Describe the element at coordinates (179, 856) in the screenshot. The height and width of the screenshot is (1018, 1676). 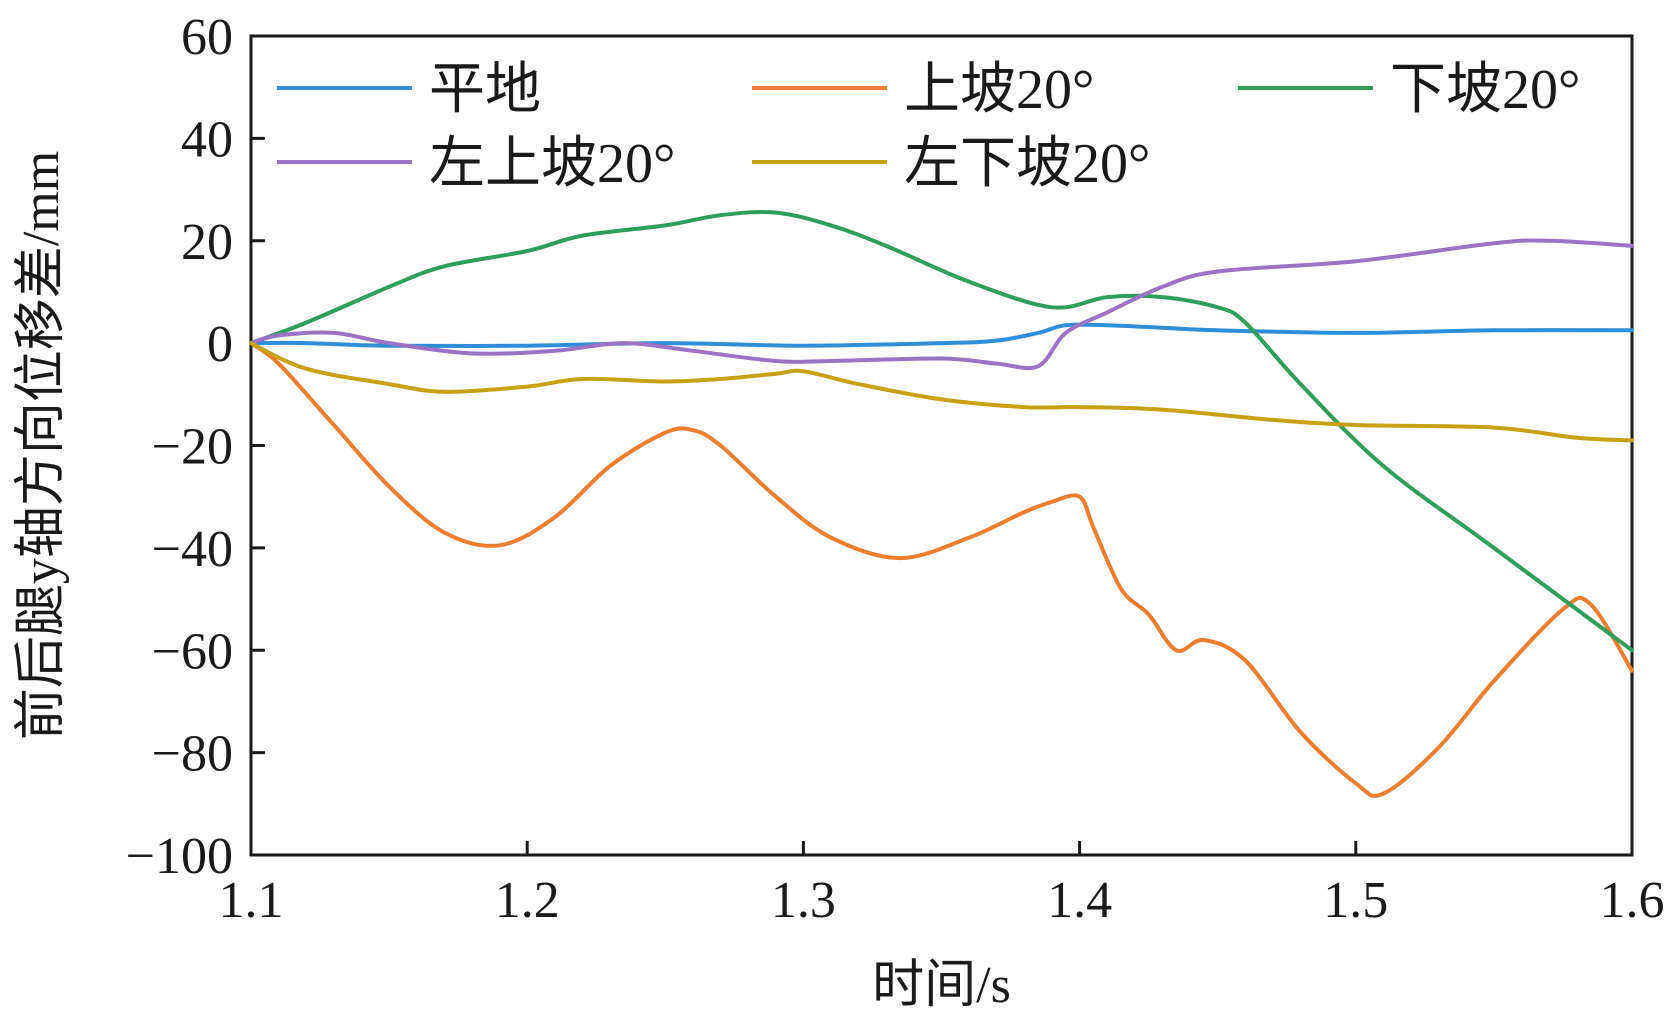
I see `y-tick-label: −100` at that location.